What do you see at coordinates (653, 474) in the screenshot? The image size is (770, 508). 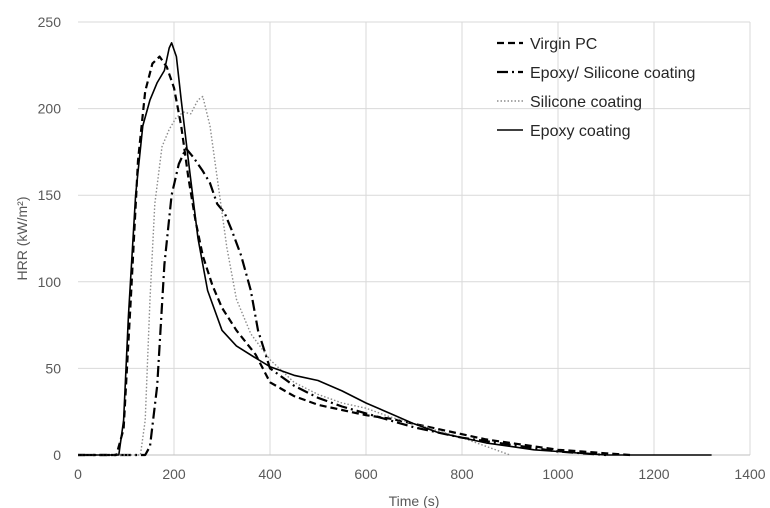 I see `x-tick-label: 1200` at bounding box center [653, 474].